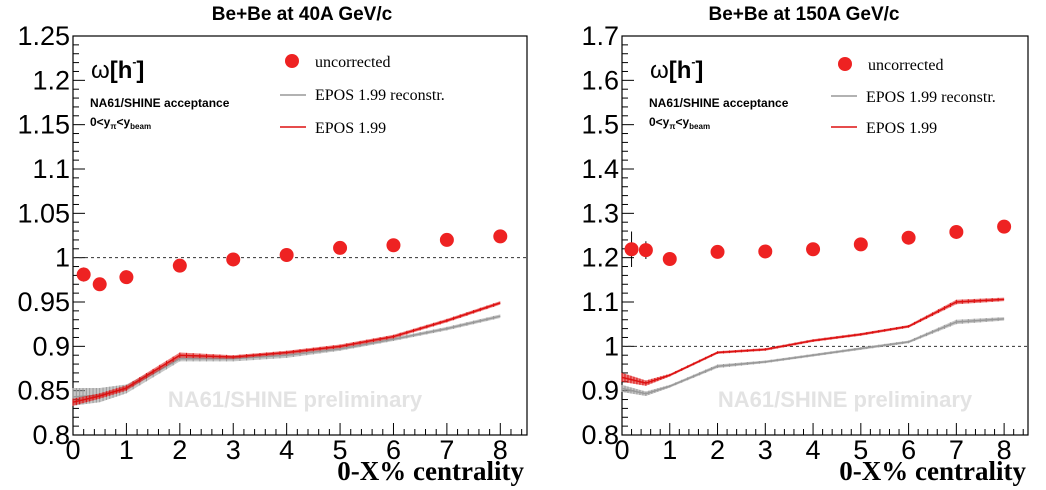 Image resolution: width=1046 pixels, height=490 pixels. What do you see at coordinates (804, 14) in the screenshot?
I see `chart-title: Be+Be at 150A GeV/c` at bounding box center [804, 14].